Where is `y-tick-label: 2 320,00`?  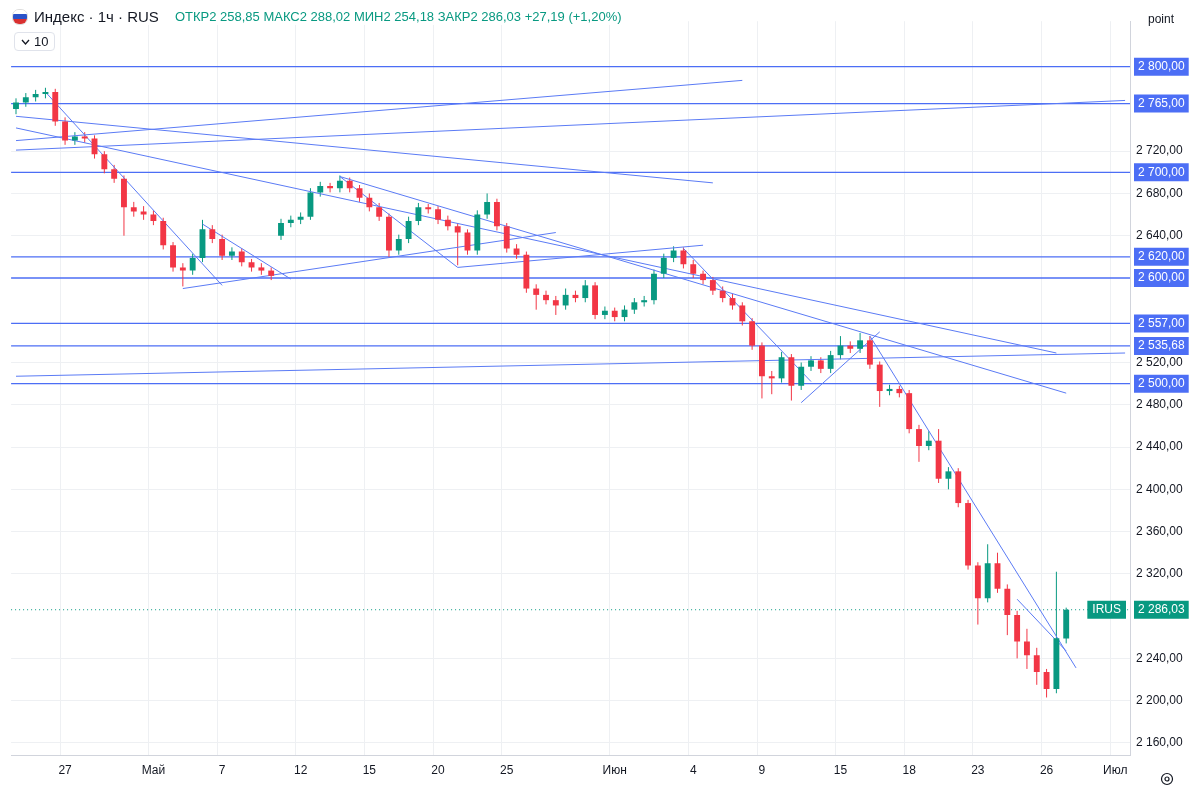
y-tick-label: 2 320,00 is located at coordinates (1160, 573).